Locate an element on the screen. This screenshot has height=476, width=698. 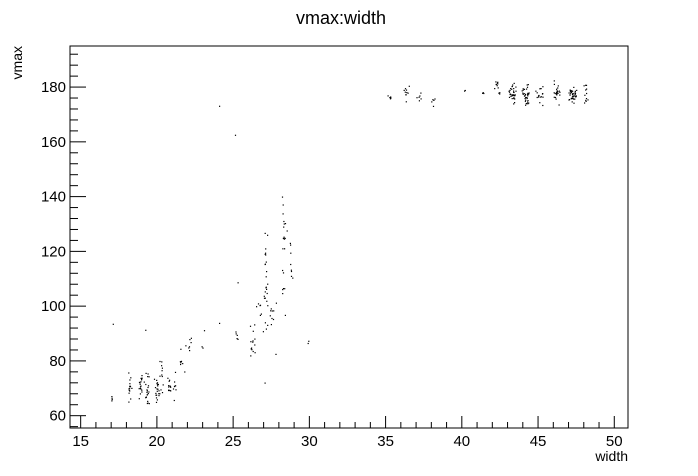
x-tick-label: 35 is located at coordinates (385, 441).